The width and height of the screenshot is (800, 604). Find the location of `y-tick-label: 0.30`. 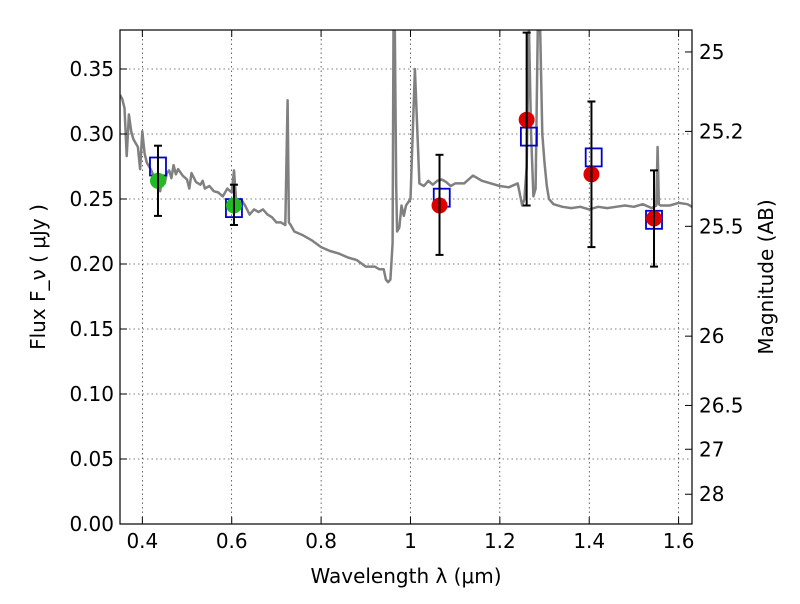

y-tick-label: 0.30 is located at coordinates (91, 134).